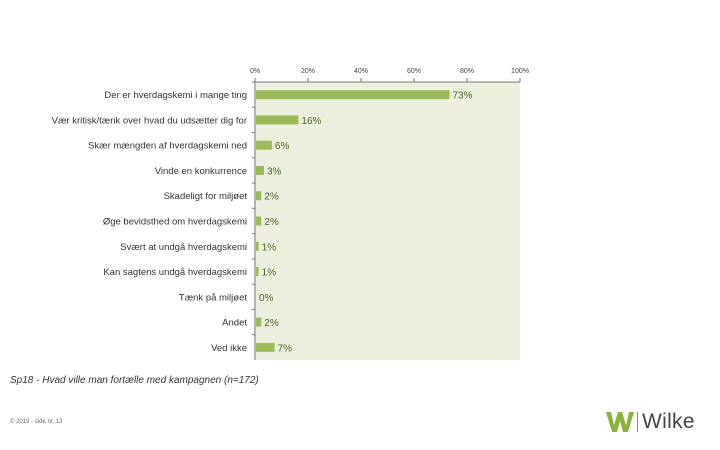  What do you see at coordinates (361, 71) in the screenshot?
I see `x-tick-label: 40%` at bounding box center [361, 71].